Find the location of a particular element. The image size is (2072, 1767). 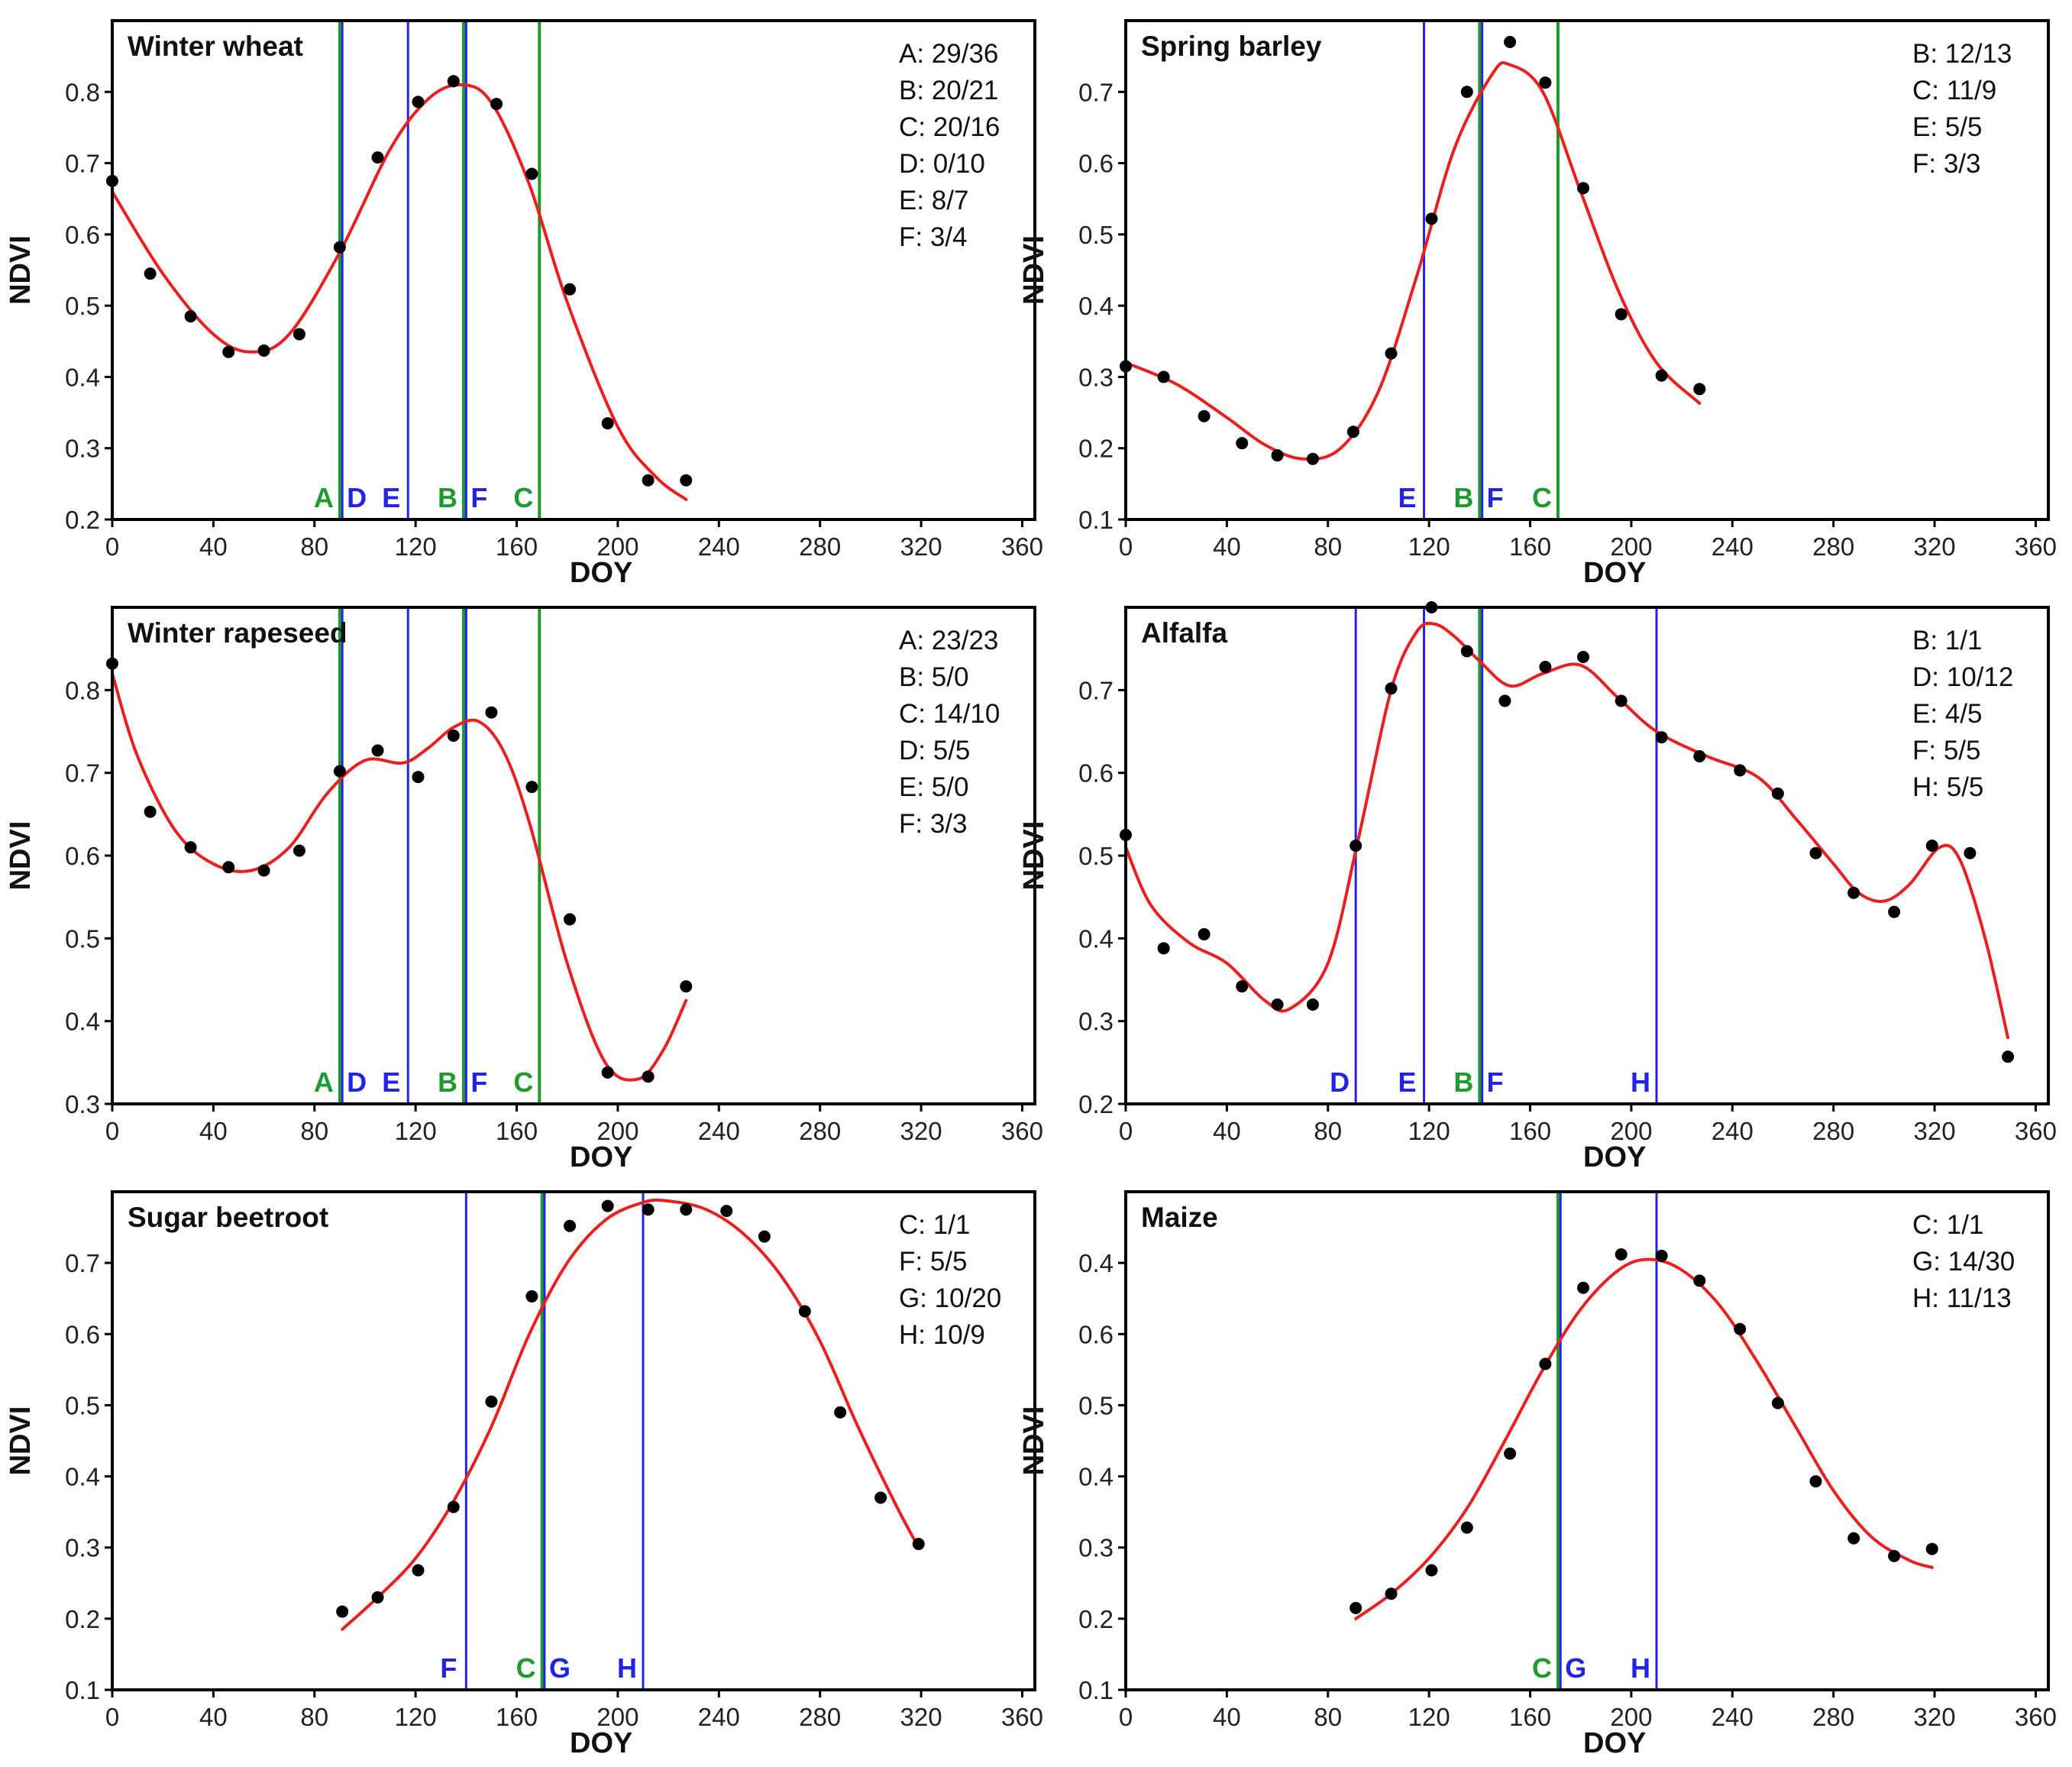

legend-entry: D: 0/10 is located at coordinates (942, 164).